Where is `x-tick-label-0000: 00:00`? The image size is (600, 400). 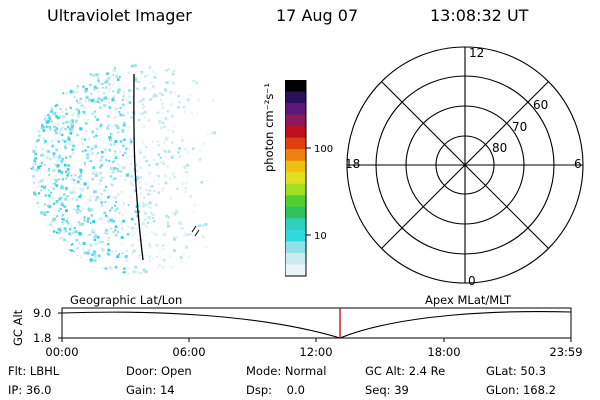 x-tick-label-0000: 00:00 is located at coordinates (61, 352).